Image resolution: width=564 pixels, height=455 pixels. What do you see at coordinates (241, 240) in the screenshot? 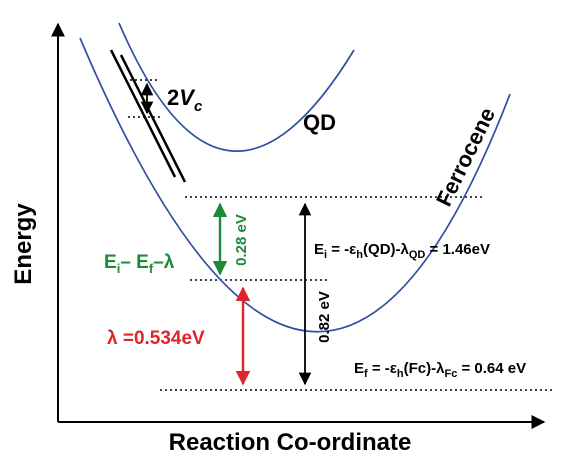
I see `gap-qd-value: 0.28 eV` at bounding box center [241, 240].